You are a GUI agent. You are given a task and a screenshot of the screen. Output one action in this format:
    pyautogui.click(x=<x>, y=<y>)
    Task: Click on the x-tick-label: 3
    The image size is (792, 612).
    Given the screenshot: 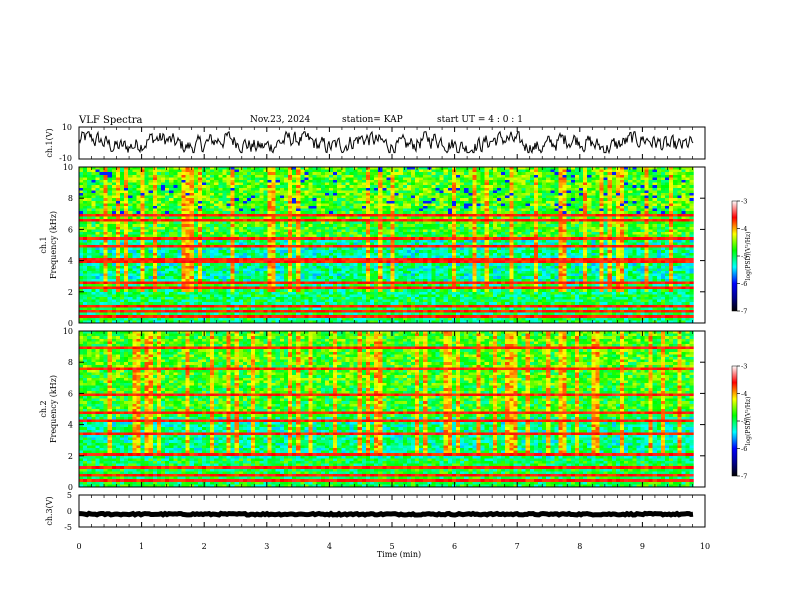 What is the action you would take?
    pyautogui.click(x=266, y=546)
    